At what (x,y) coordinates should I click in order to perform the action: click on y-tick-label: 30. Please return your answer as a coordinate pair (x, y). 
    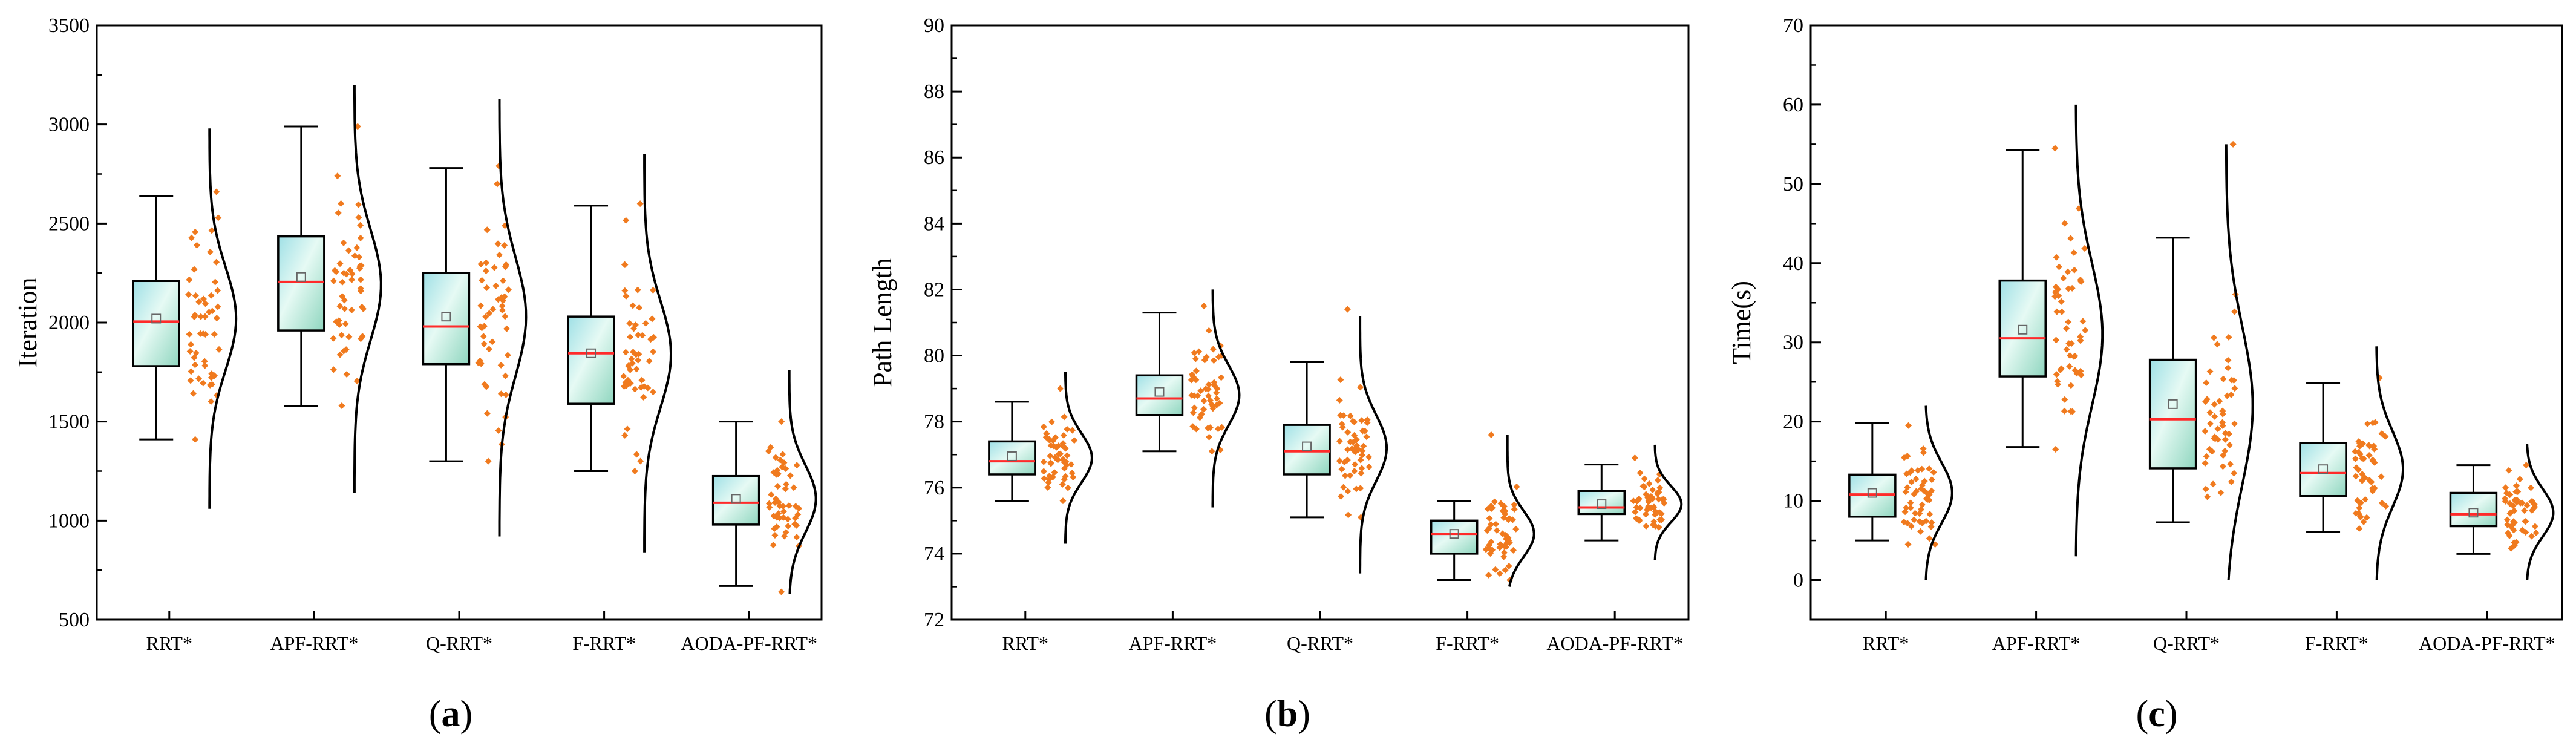
    Looking at the image, I should click on (1793, 343).